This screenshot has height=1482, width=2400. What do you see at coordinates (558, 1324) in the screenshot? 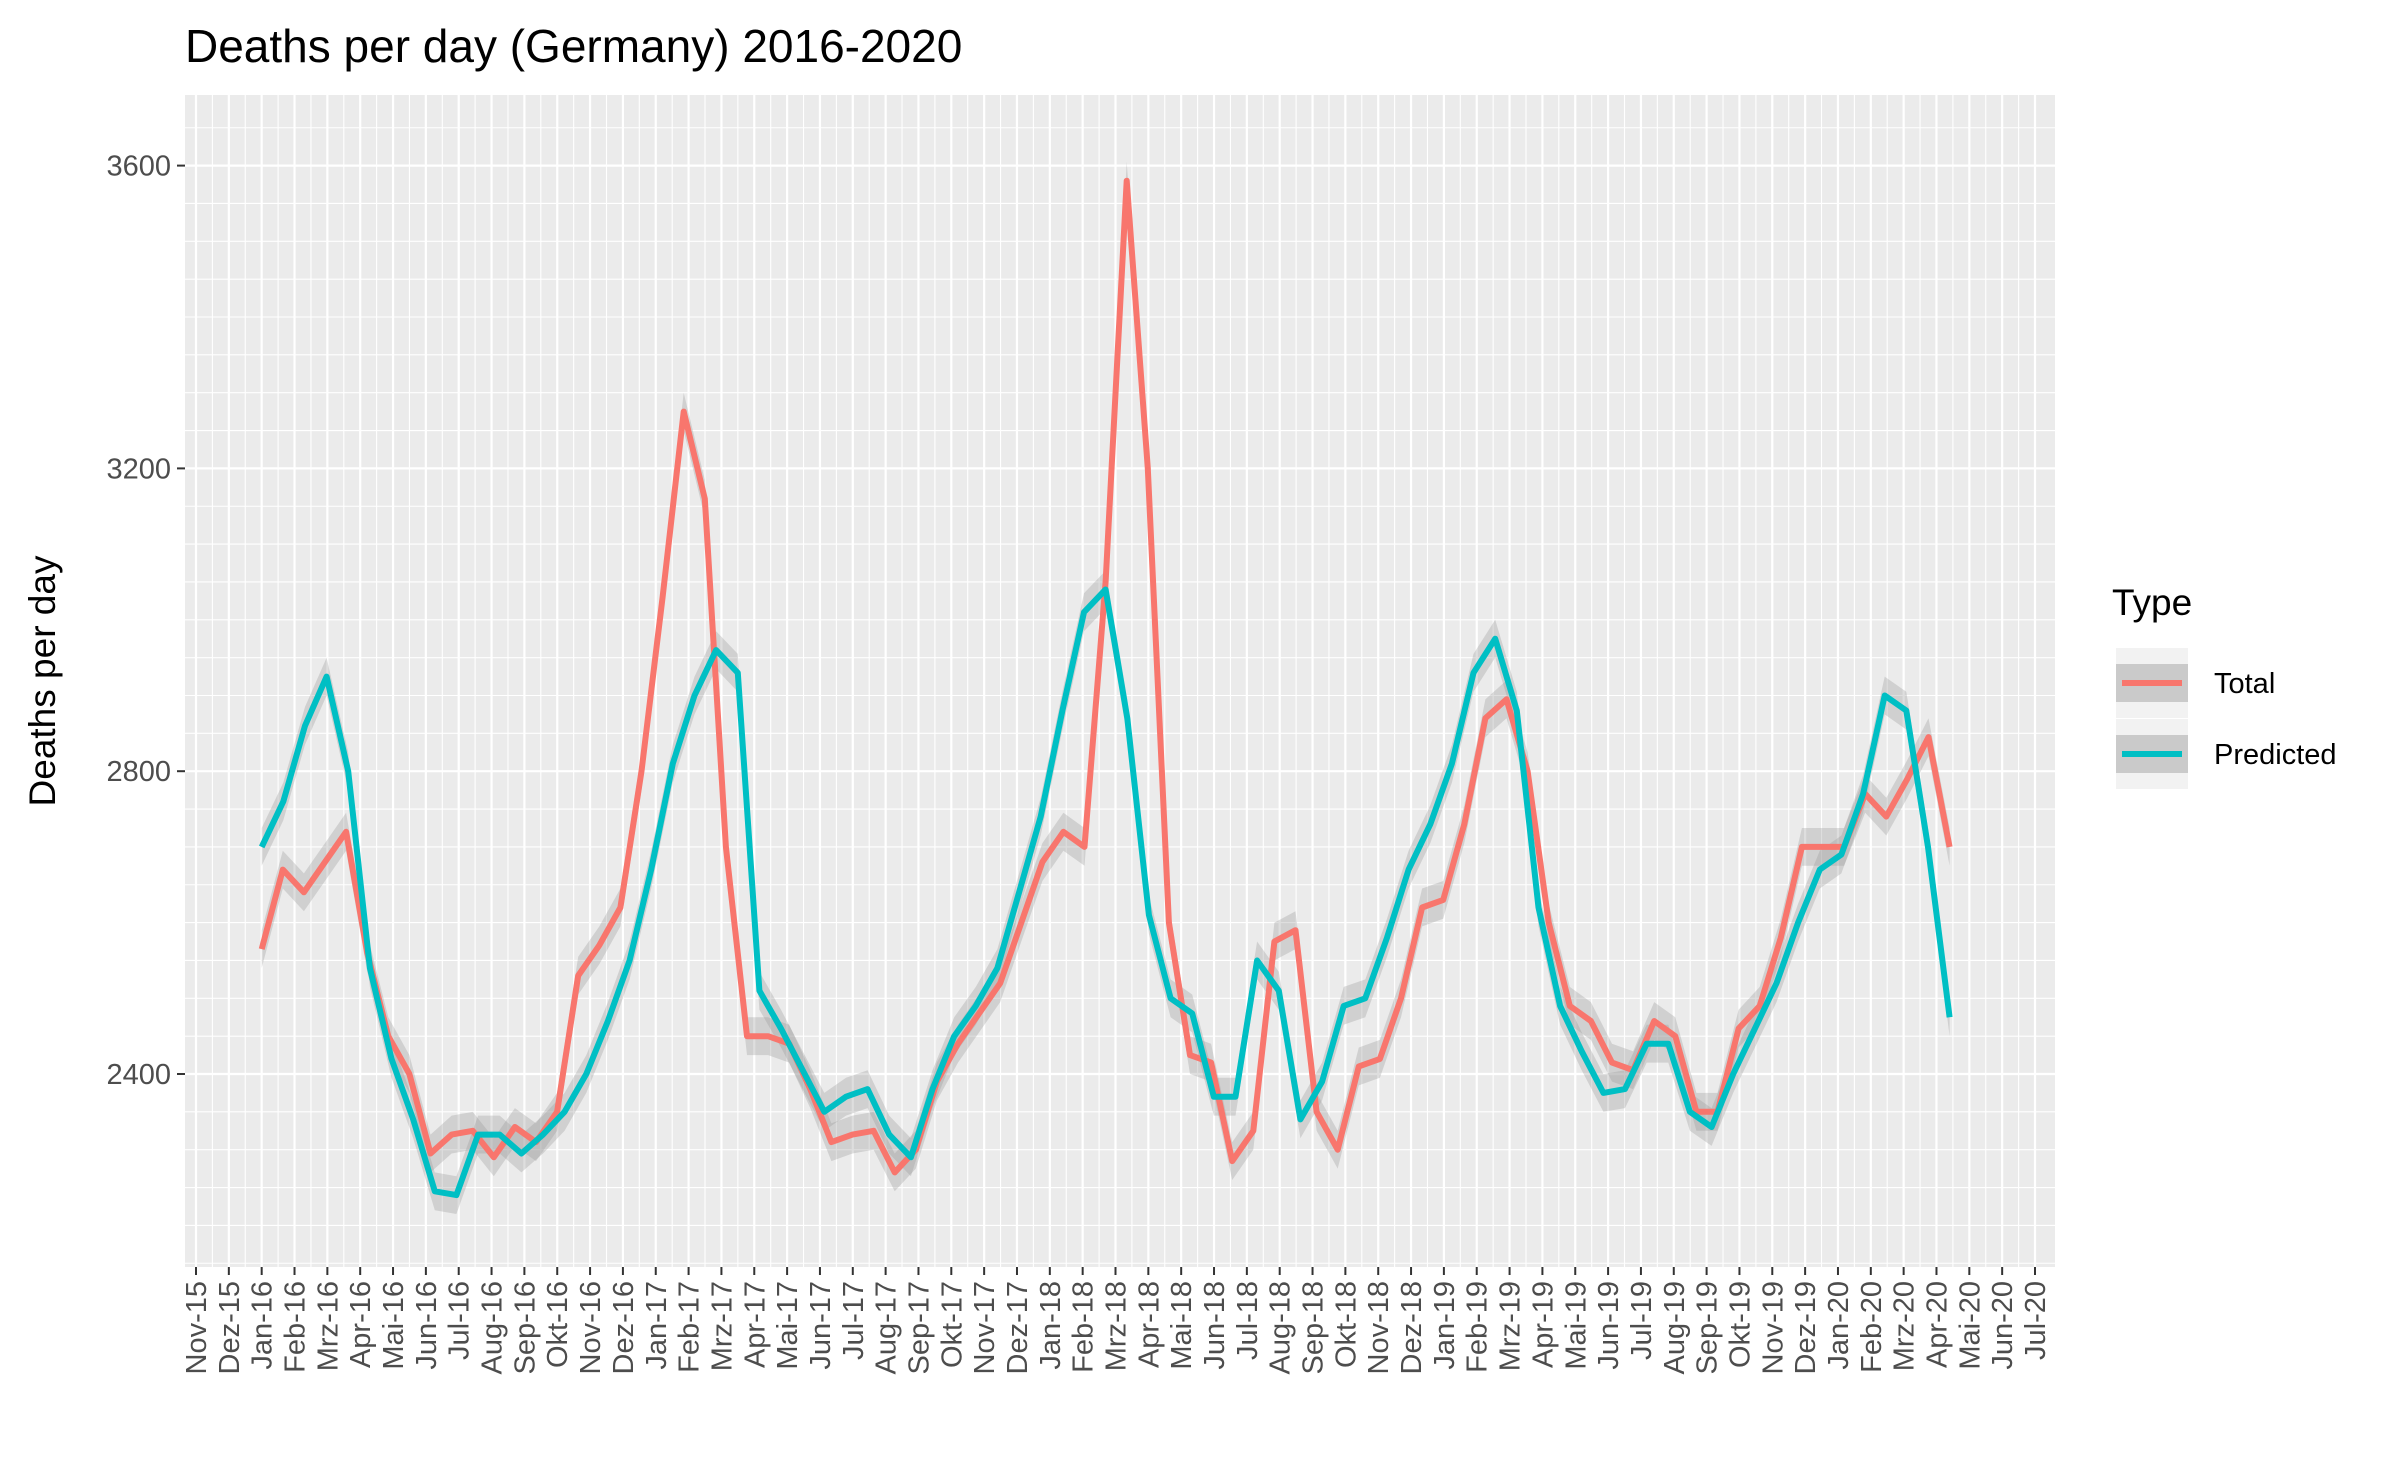
I see `x-tick-label: Okt-16` at bounding box center [558, 1324].